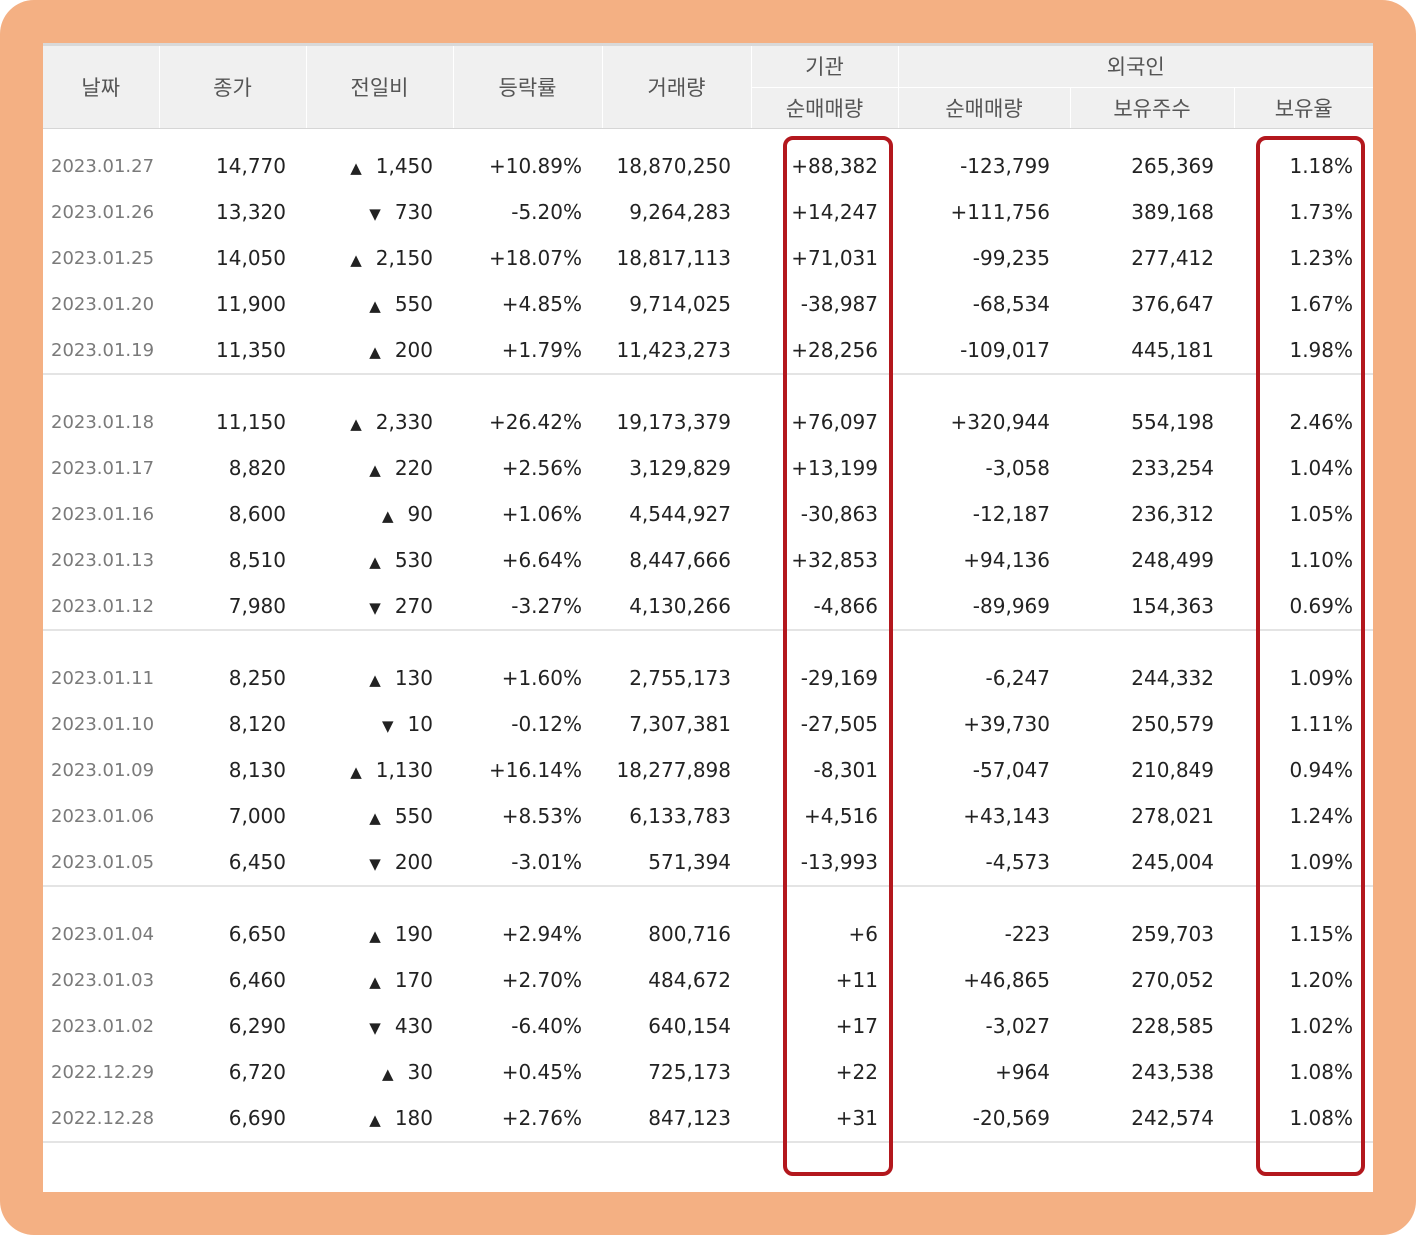 The height and width of the screenshot is (1235, 1416). I want to click on change-value: 180, so click(413, 1118).